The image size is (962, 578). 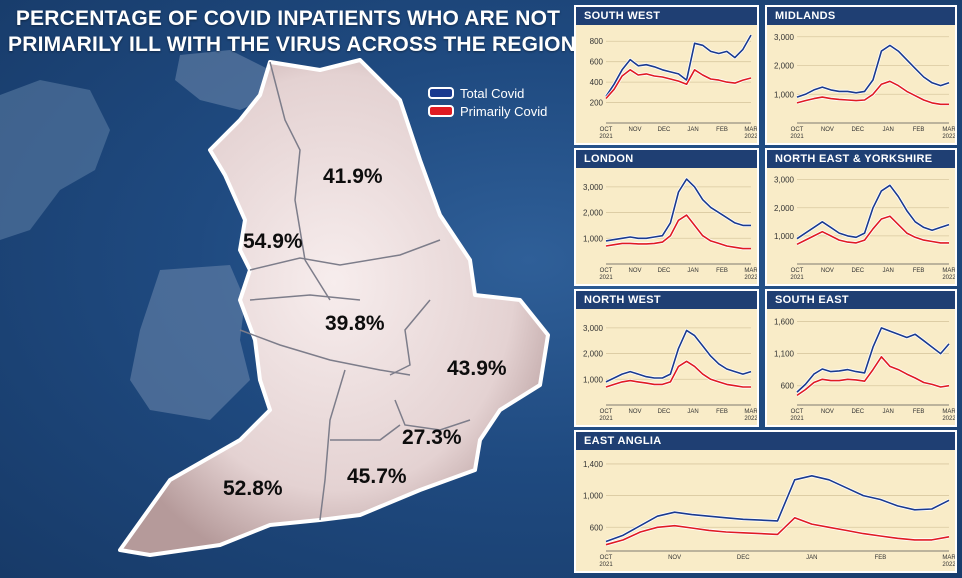 What do you see at coordinates (666, 159) in the screenshot?
I see `chart-title: LONDON` at bounding box center [666, 159].